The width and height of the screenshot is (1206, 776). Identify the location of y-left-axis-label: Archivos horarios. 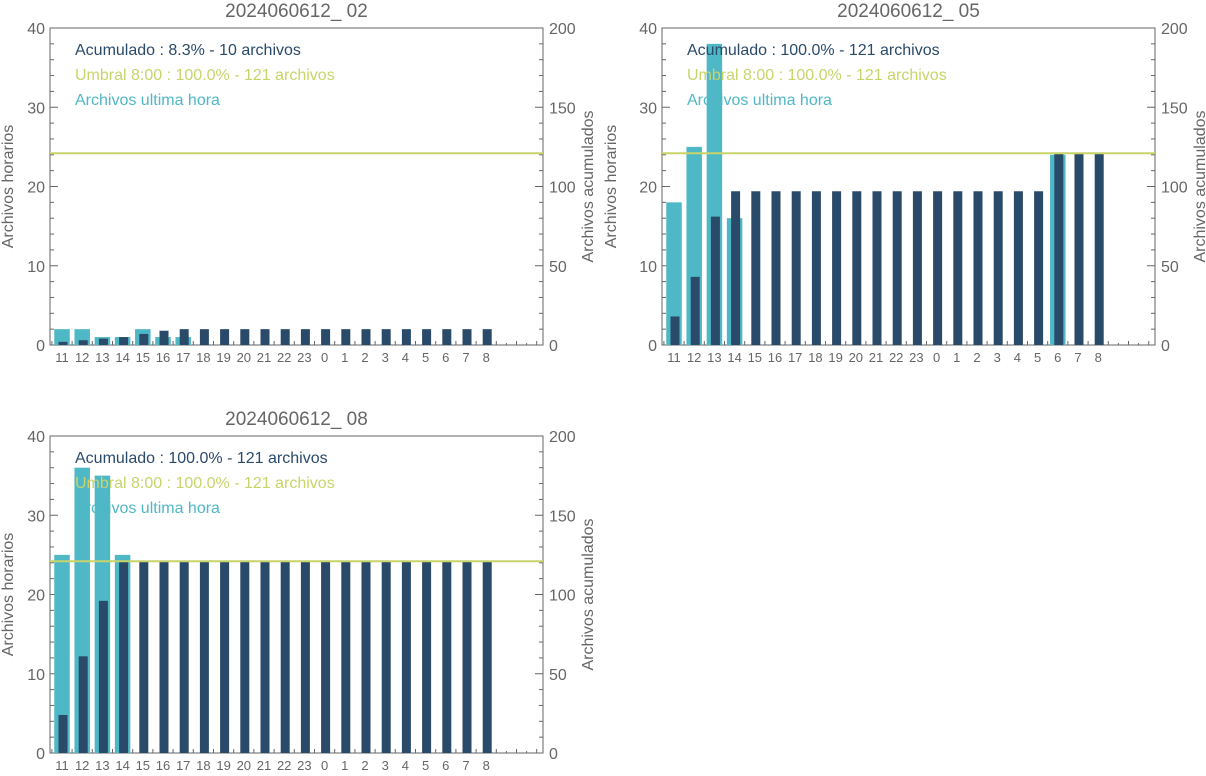
(8, 187).